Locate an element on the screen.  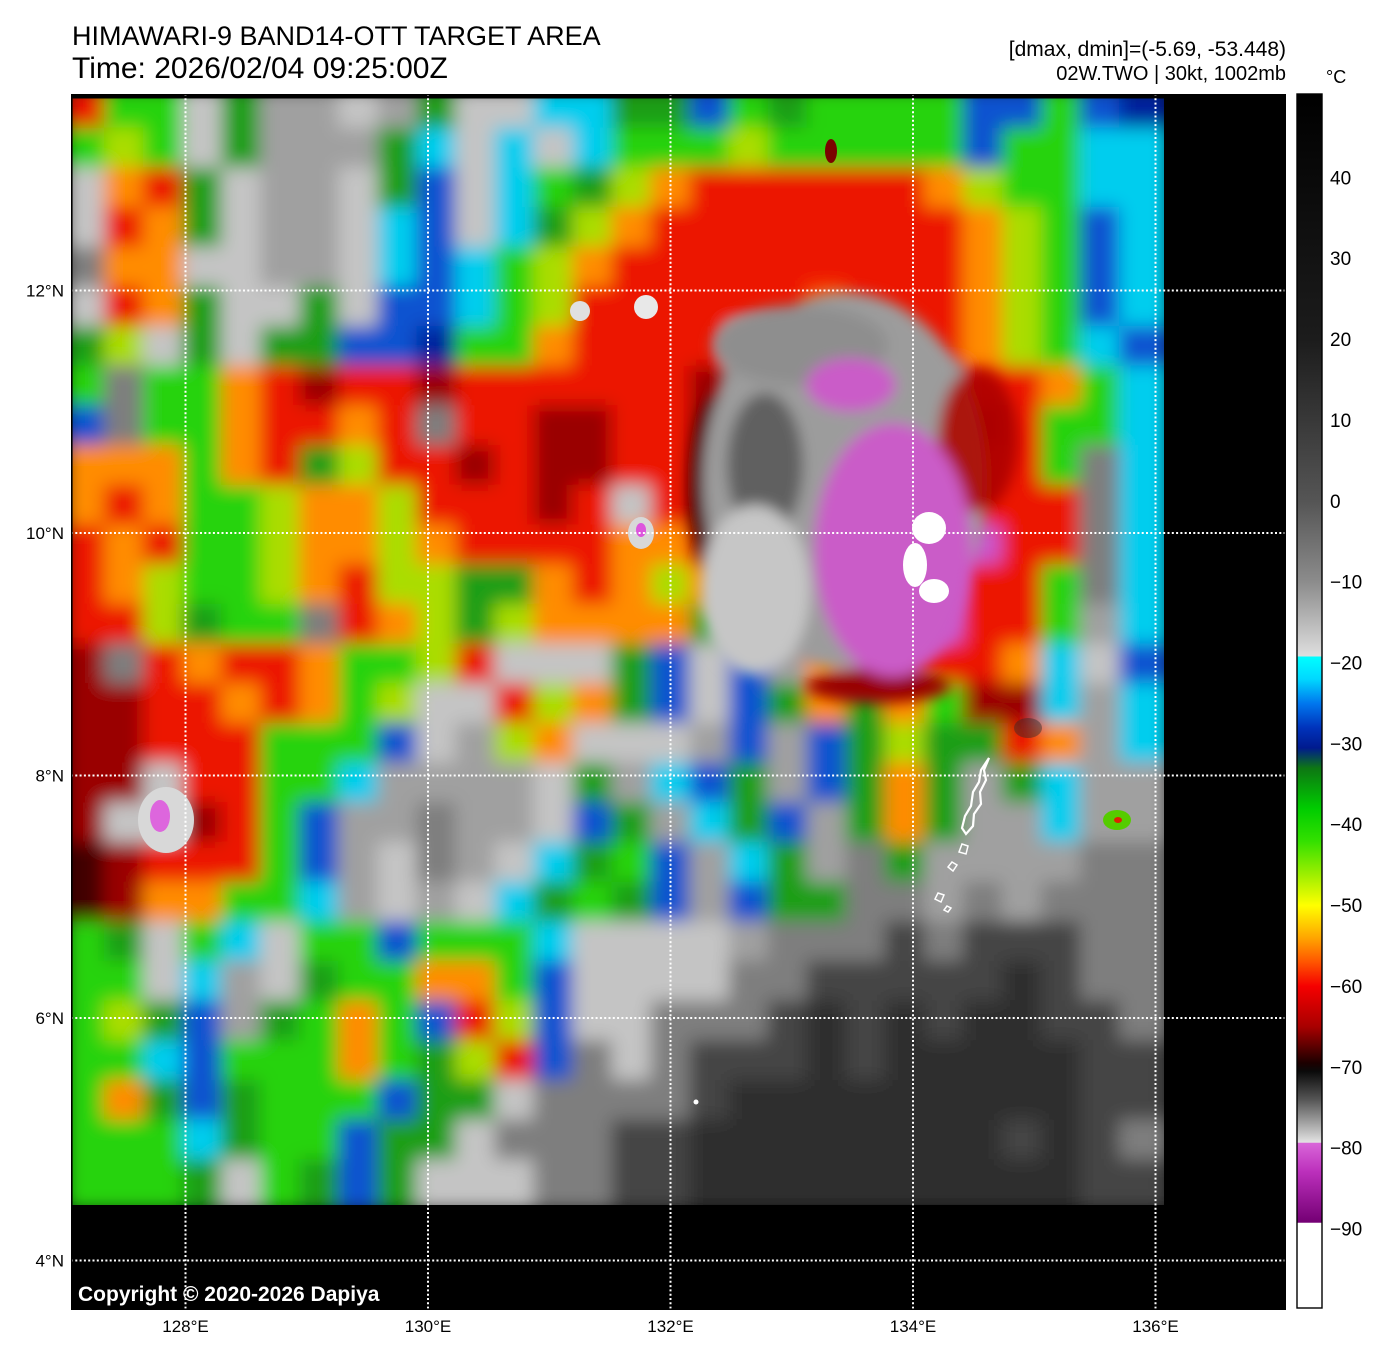
svg-text: −80 is located at coordinates (1346, 1149).